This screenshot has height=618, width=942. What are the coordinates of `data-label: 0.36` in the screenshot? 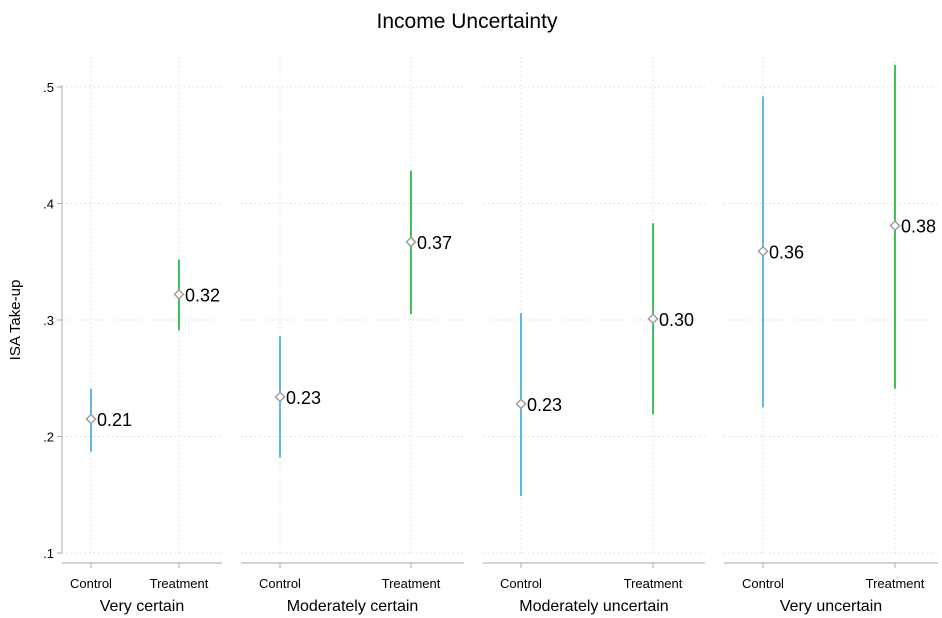 It's located at (786, 252).